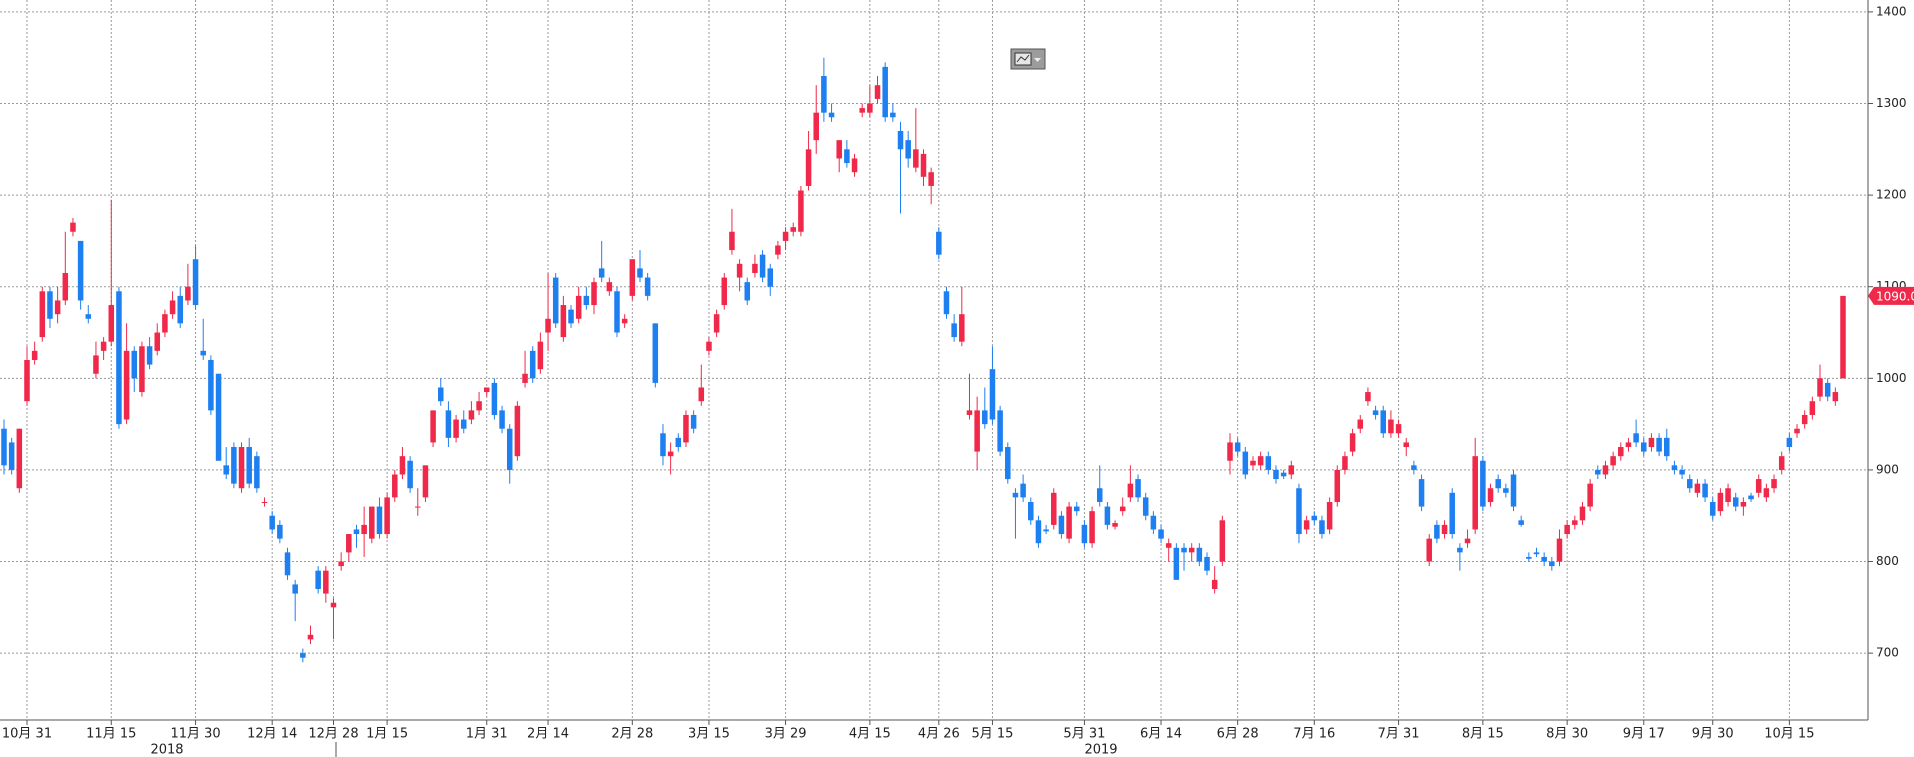 The image size is (1914, 757). What do you see at coordinates (1891, 378) in the screenshot?
I see `y-tick-label: 1000` at bounding box center [1891, 378].